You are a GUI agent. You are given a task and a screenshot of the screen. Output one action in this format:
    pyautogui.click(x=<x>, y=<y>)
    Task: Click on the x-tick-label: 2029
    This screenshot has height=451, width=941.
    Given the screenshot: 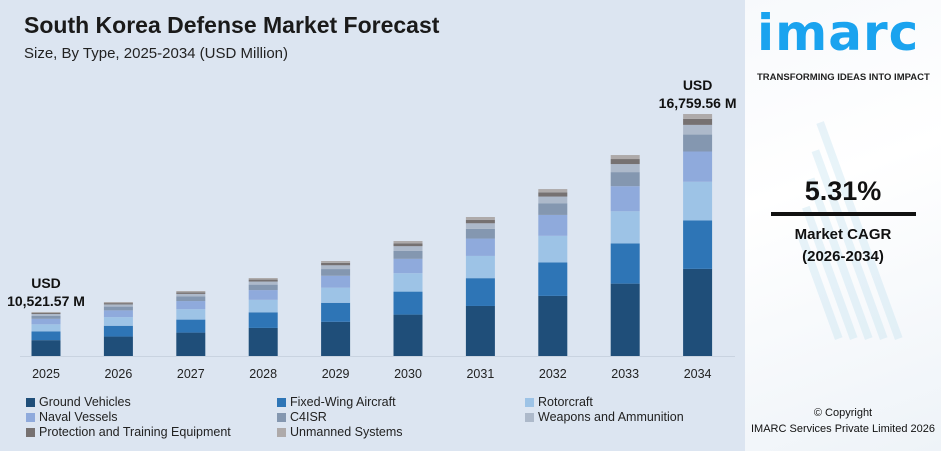 What is the action you would take?
    pyautogui.click(x=336, y=374)
    